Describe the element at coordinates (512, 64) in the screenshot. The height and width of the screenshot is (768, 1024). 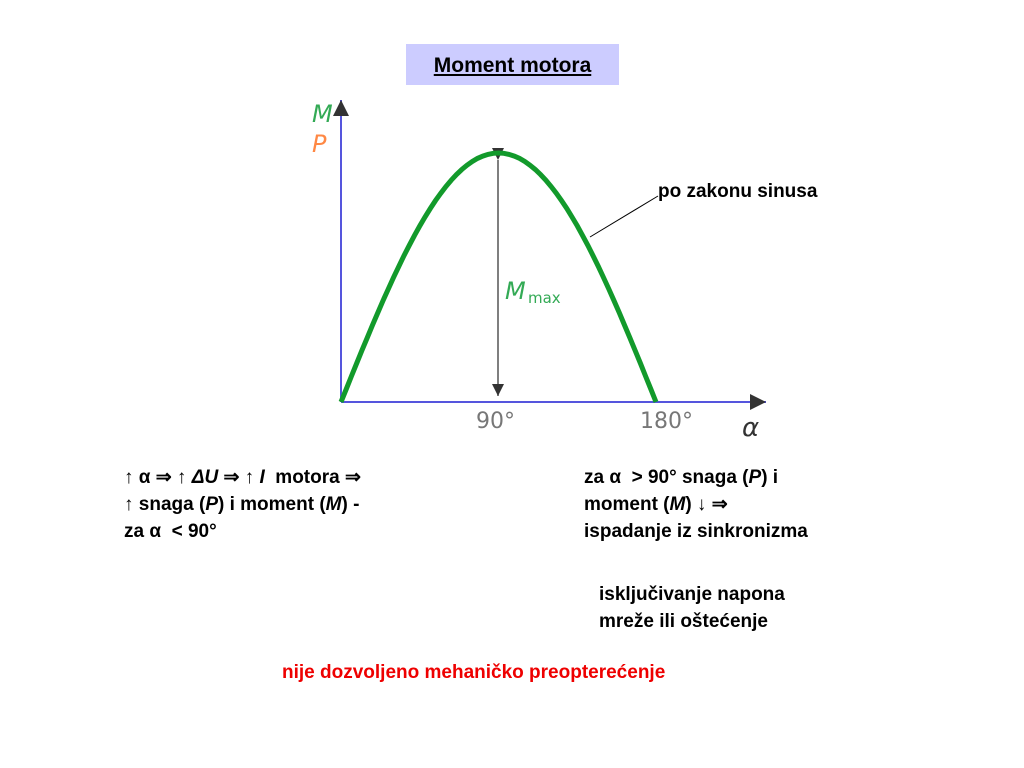
I see `title: Moment motora` at that location.